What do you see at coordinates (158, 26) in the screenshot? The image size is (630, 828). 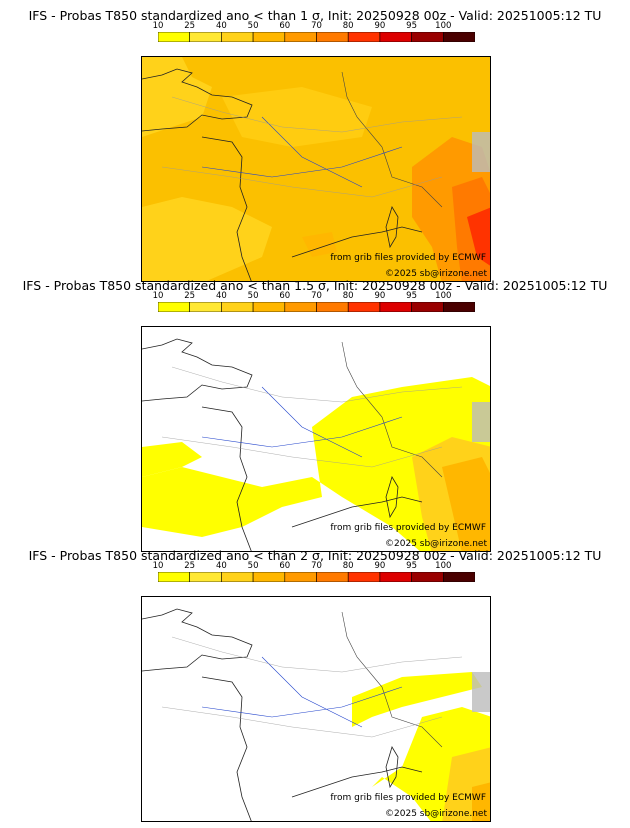 I see `colorbar-tick-label: 10` at bounding box center [158, 26].